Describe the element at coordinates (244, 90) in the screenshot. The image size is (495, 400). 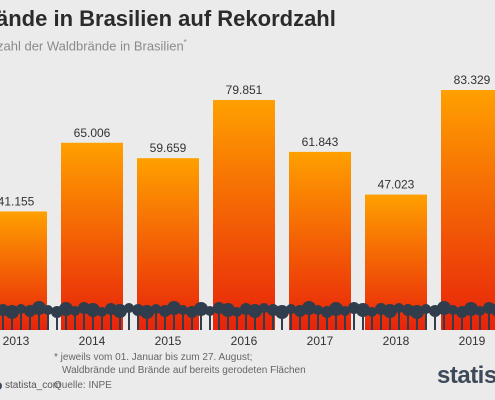
I see `value-label-2016: 79.851` at that location.